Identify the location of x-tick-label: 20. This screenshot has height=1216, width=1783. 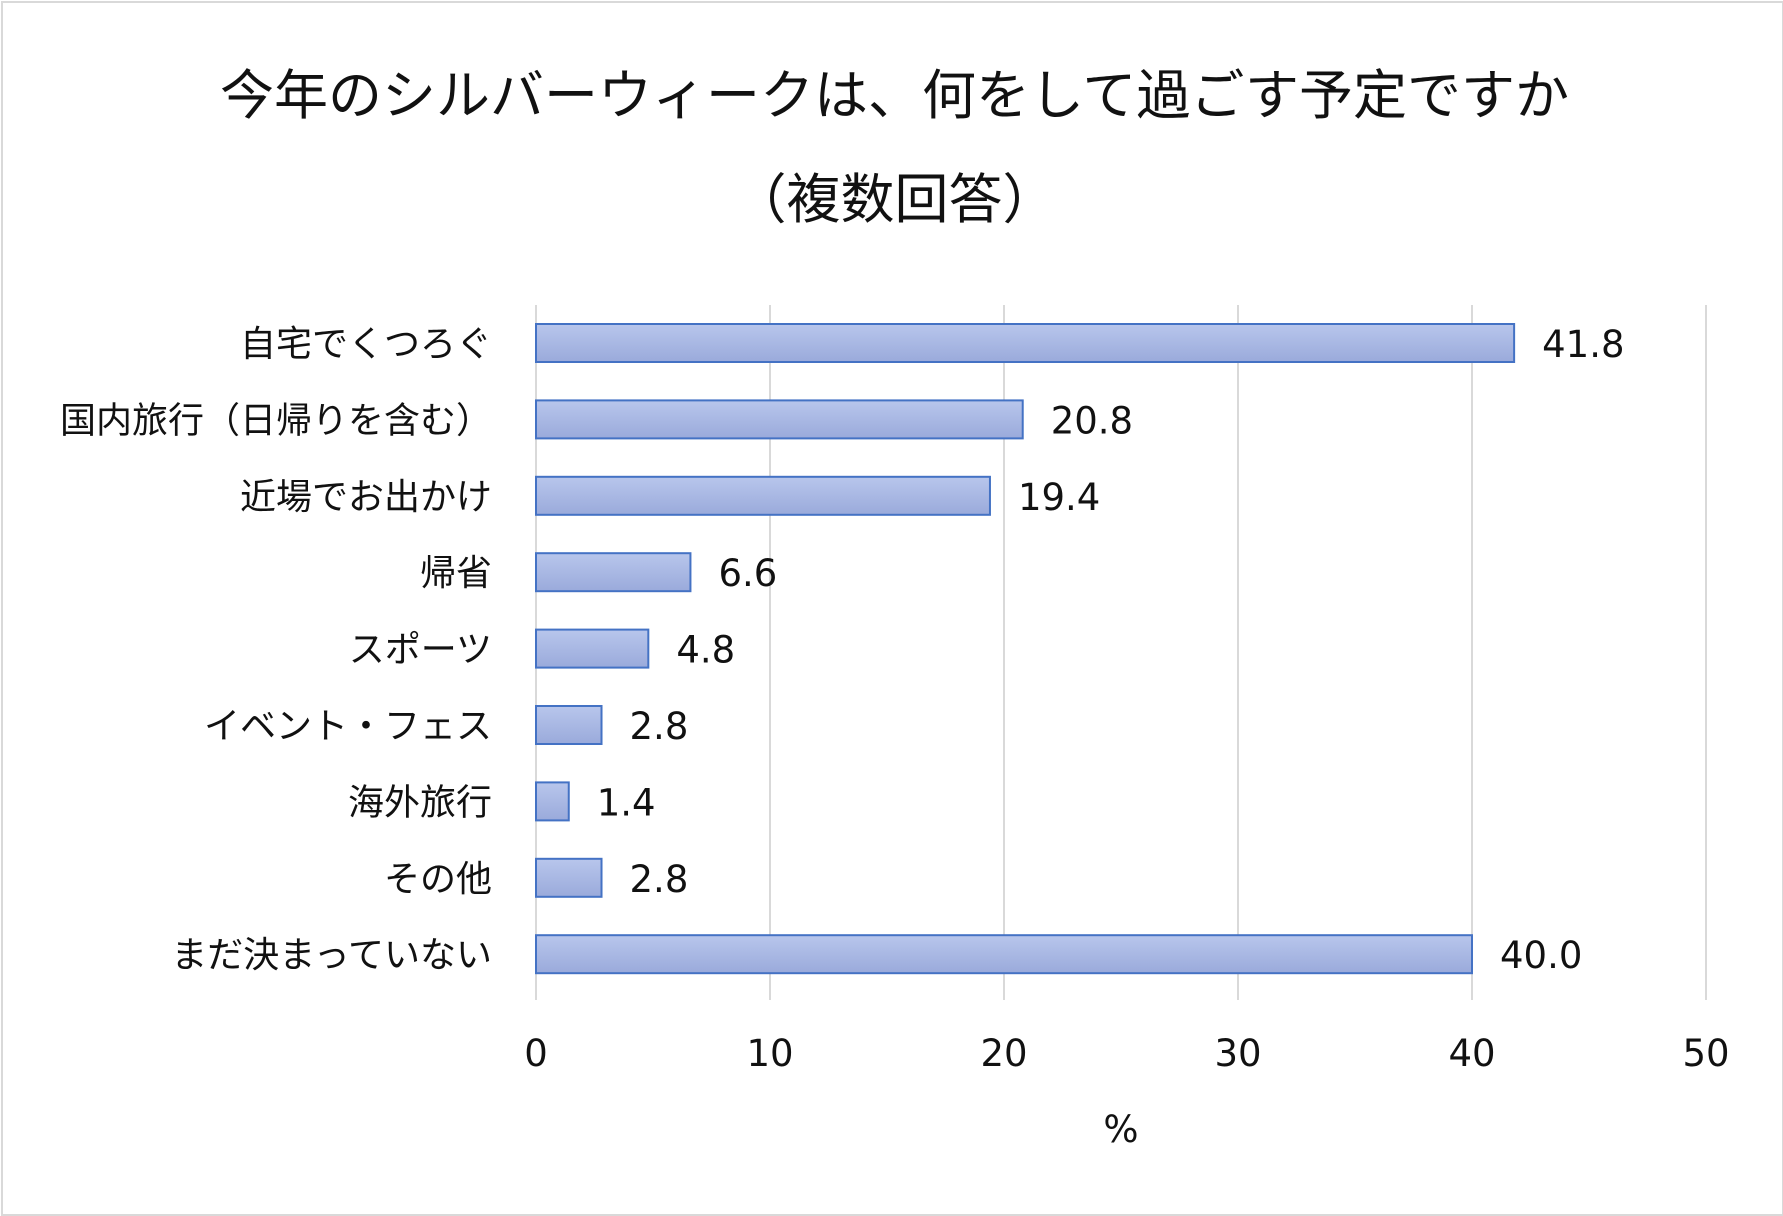
(1003, 1053).